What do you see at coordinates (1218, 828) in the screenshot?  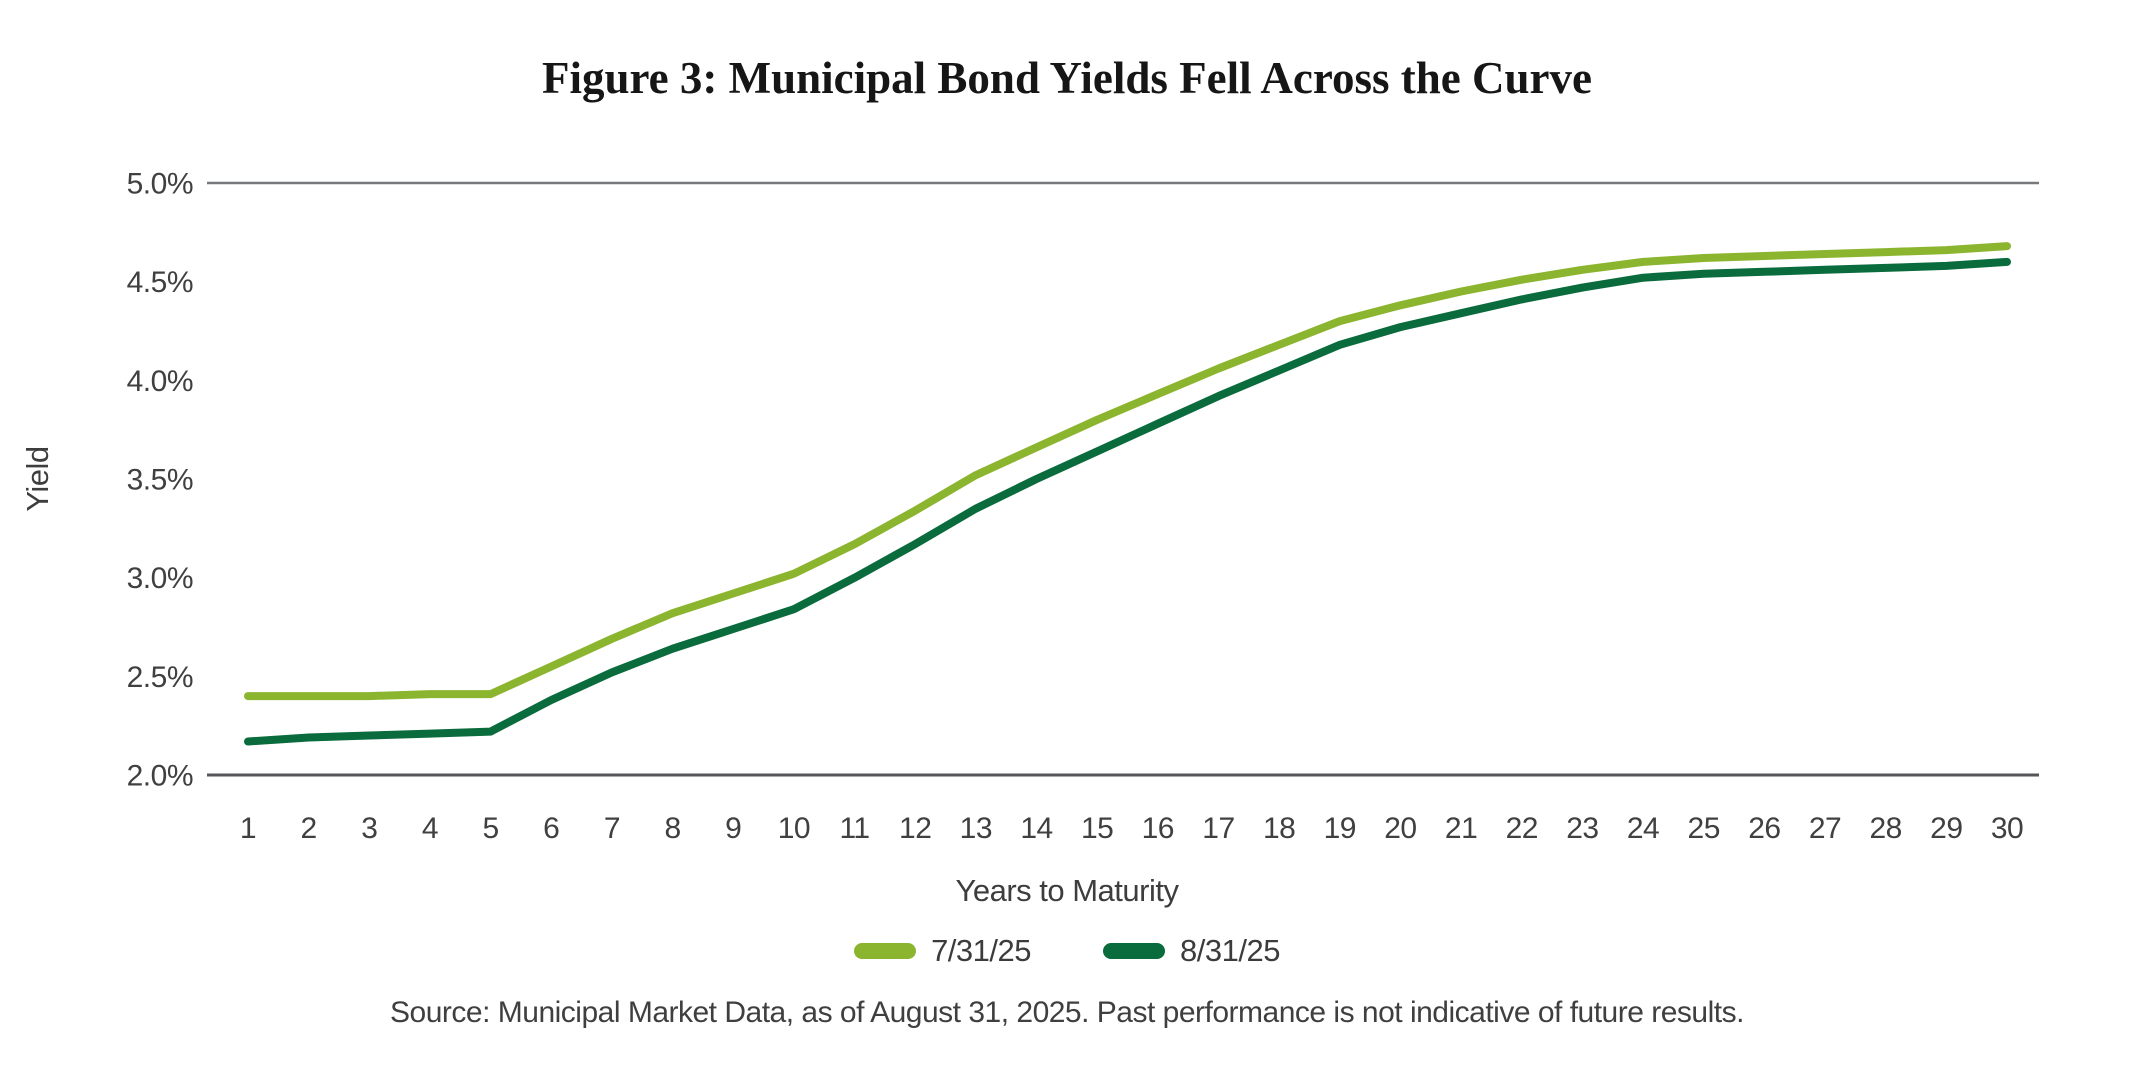 I see `x-tick-label: 17` at bounding box center [1218, 828].